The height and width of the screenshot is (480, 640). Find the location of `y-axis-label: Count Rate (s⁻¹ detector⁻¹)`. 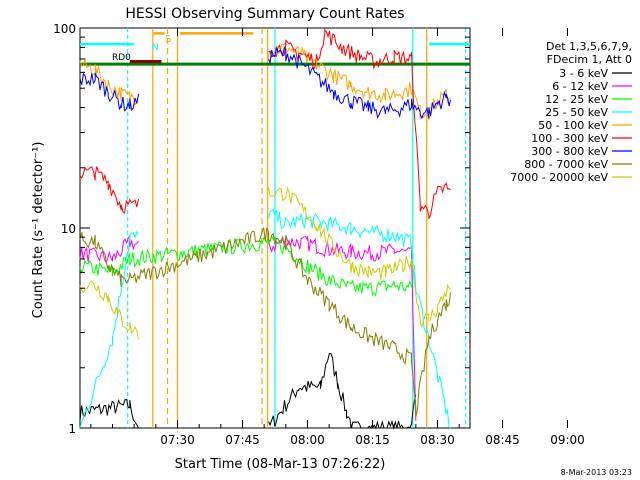

y-axis-label: Count Rate (s⁻¹ detector⁻¹) is located at coordinates (38, 230).